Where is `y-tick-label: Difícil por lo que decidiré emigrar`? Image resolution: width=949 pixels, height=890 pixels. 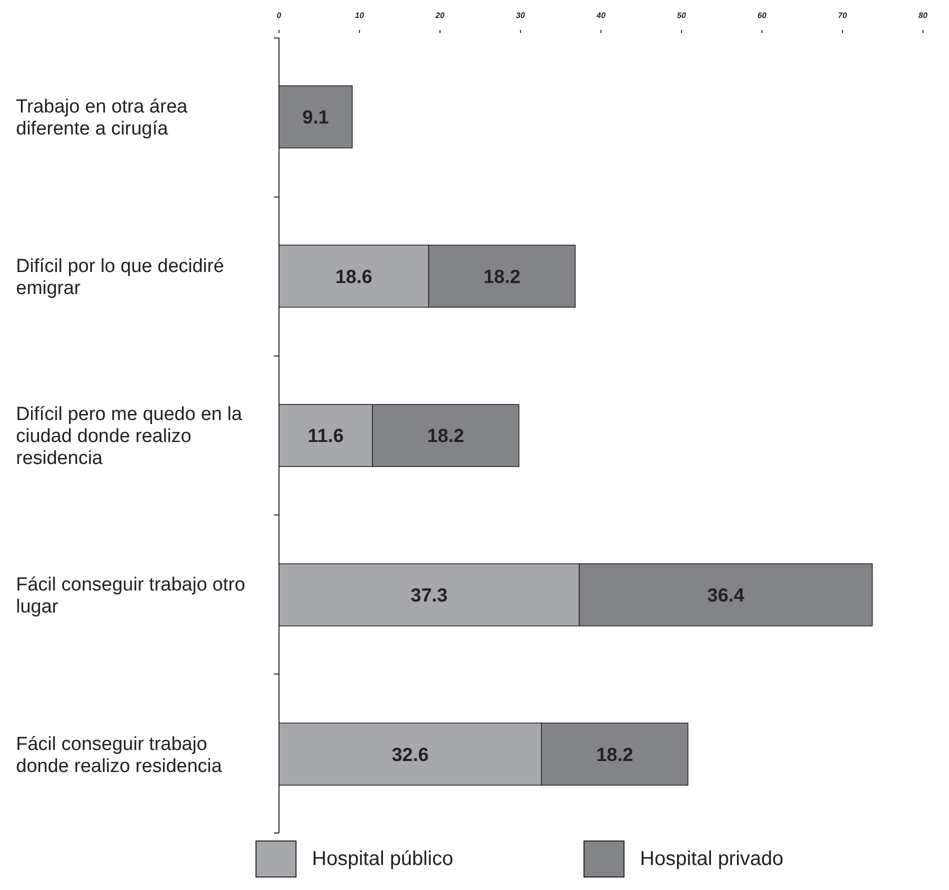
y-tick-label: Difícil por lo que decidiré emigrar is located at coordinates (120, 277).